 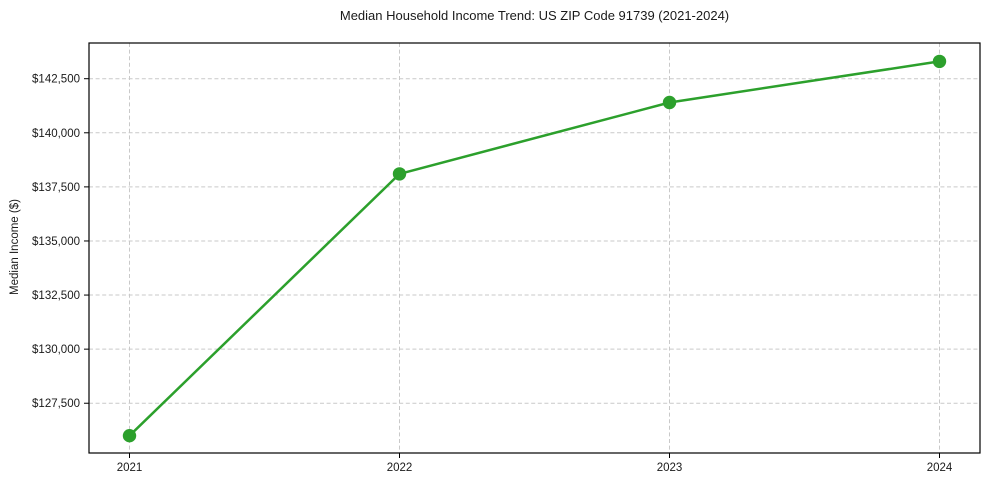 What do you see at coordinates (56, 80) in the screenshot?
I see `y-tick-label: $142,500` at bounding box center [56, 80].